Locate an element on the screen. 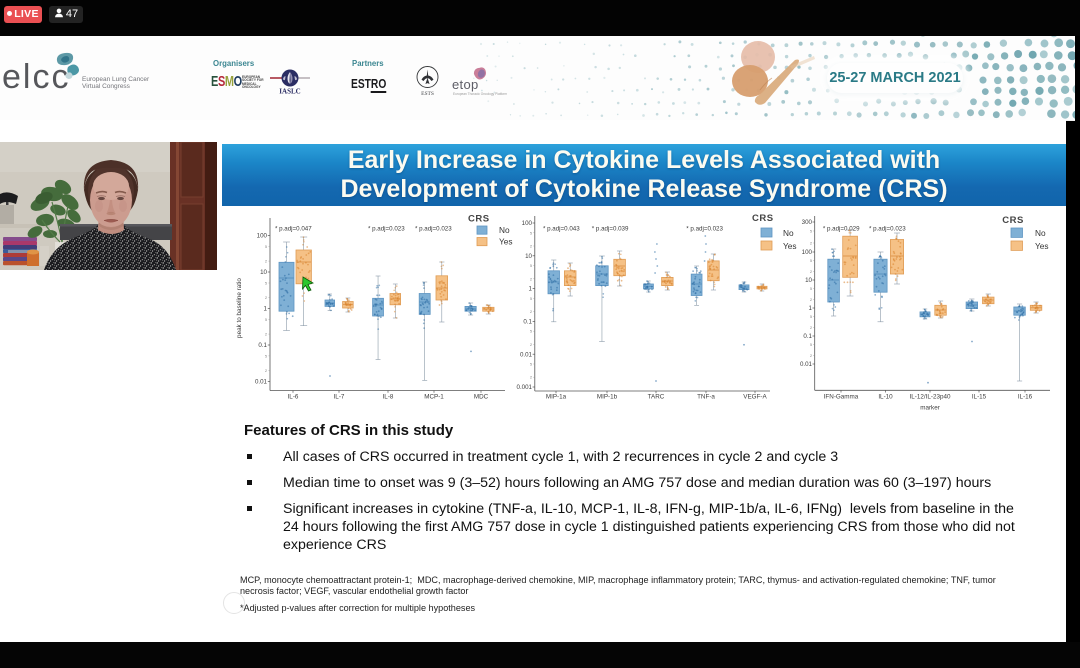 The image size is (1080, 668). svg-text: IL-10 is located at coordinates (885, 397).